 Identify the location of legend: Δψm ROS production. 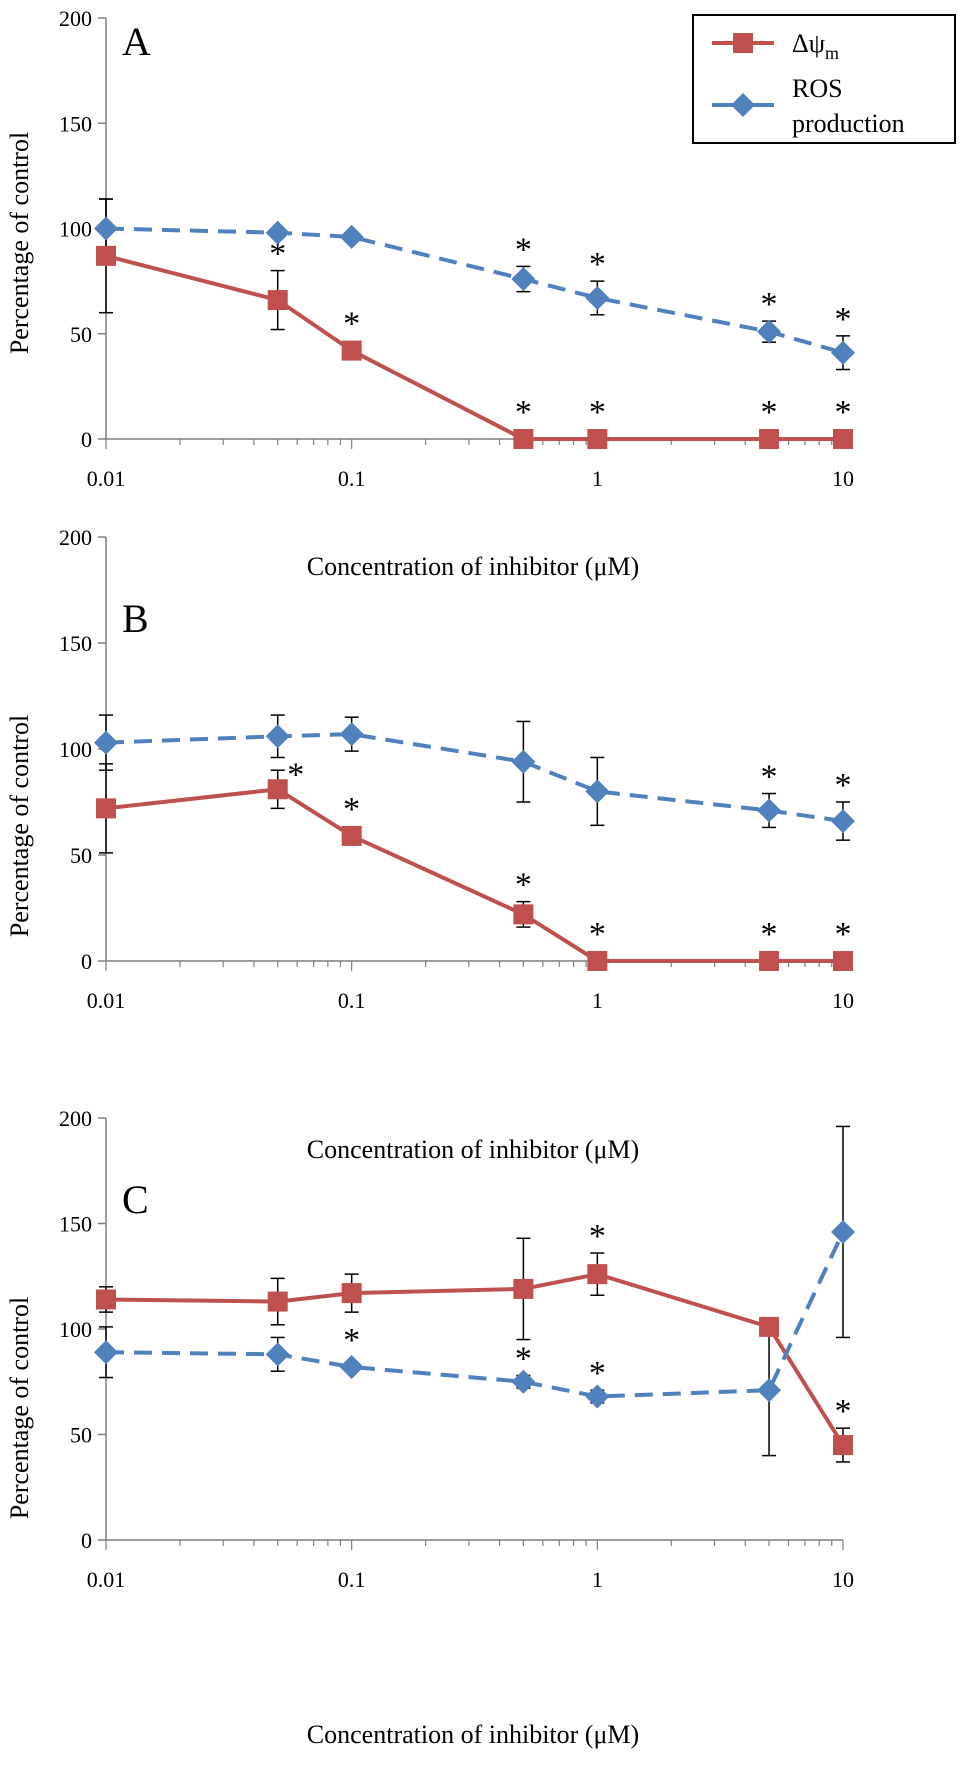
(824, 79).